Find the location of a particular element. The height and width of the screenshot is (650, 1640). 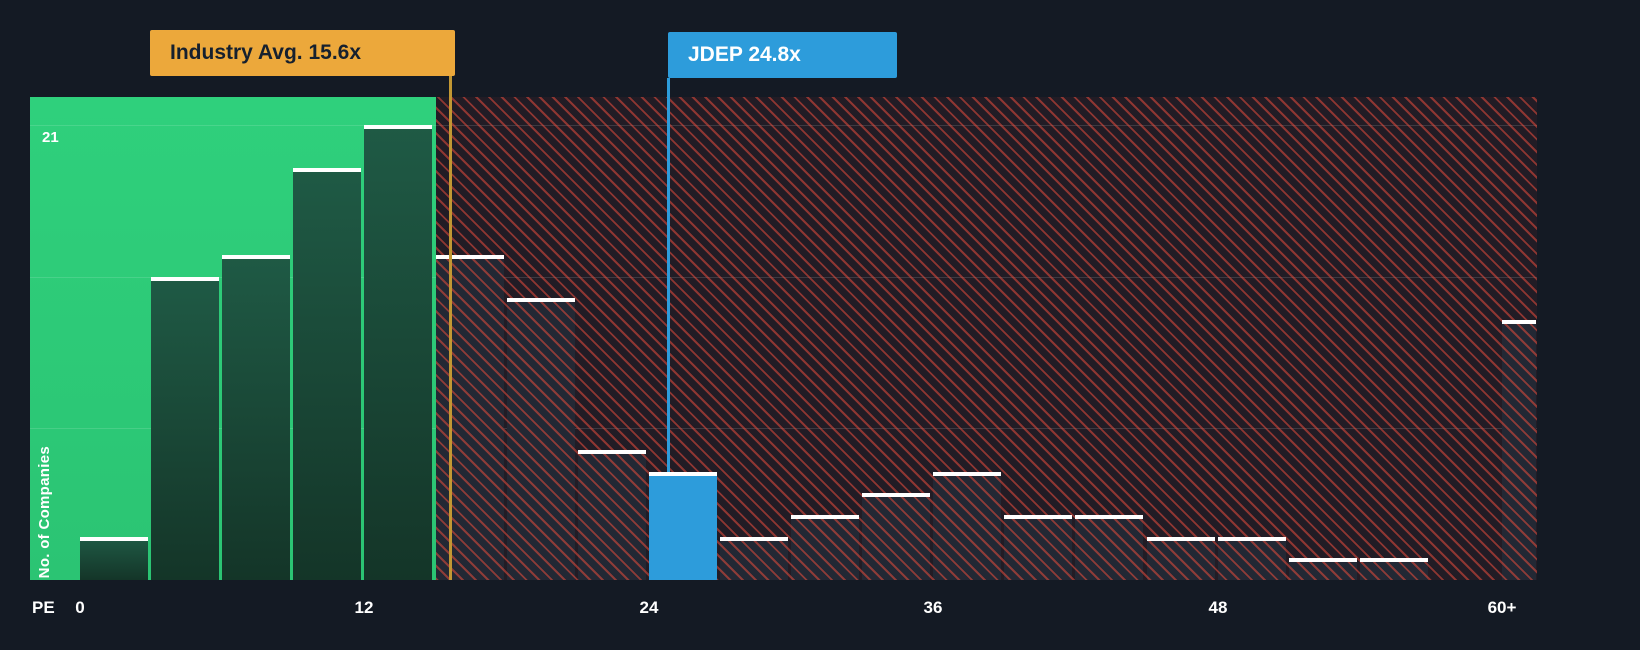

y-axis-title: No. of Companies is located at coordinates (44, 511).